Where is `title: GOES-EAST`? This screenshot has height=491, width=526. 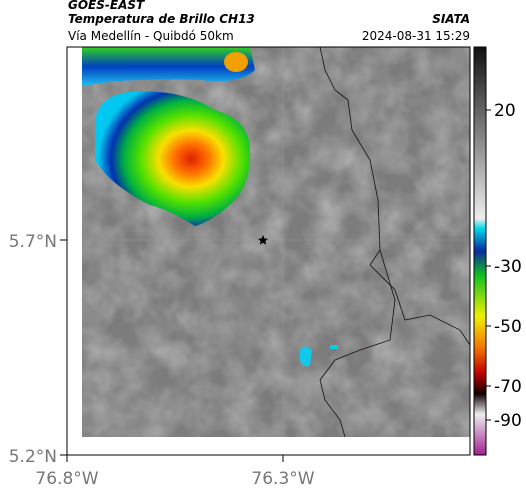
title: GOES-EAST is located at coordinates (106, 6).